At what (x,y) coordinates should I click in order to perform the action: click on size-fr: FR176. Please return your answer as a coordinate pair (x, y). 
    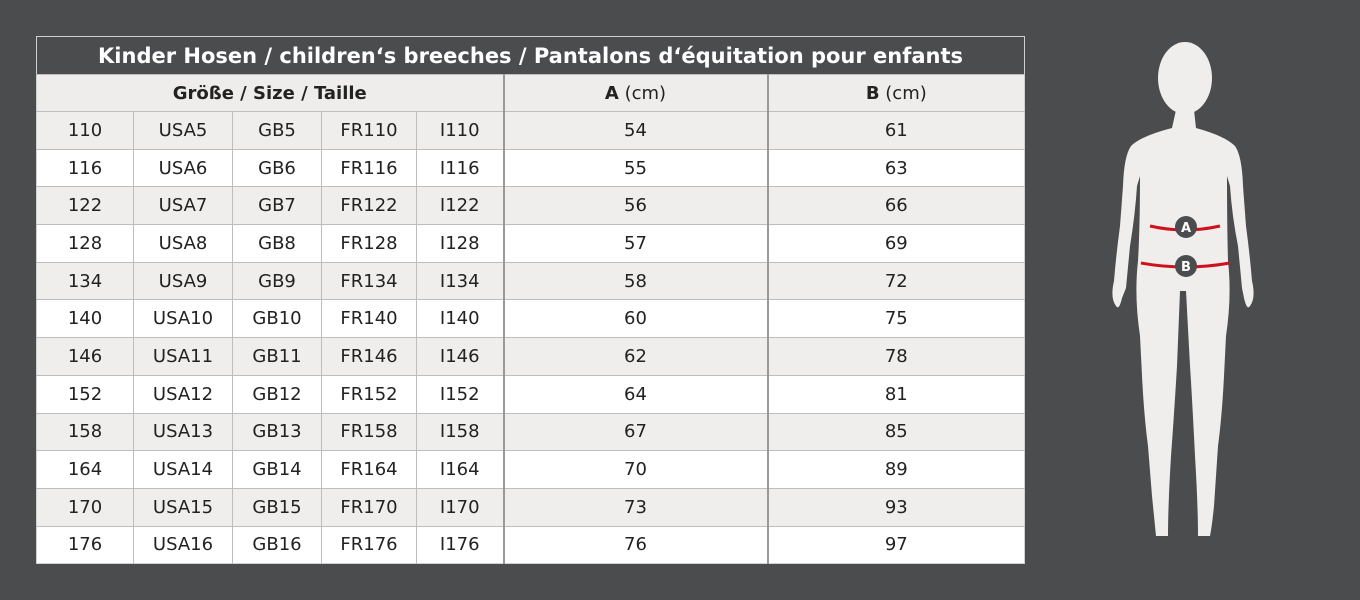
    Looking at the image, I should click on (369, 544).